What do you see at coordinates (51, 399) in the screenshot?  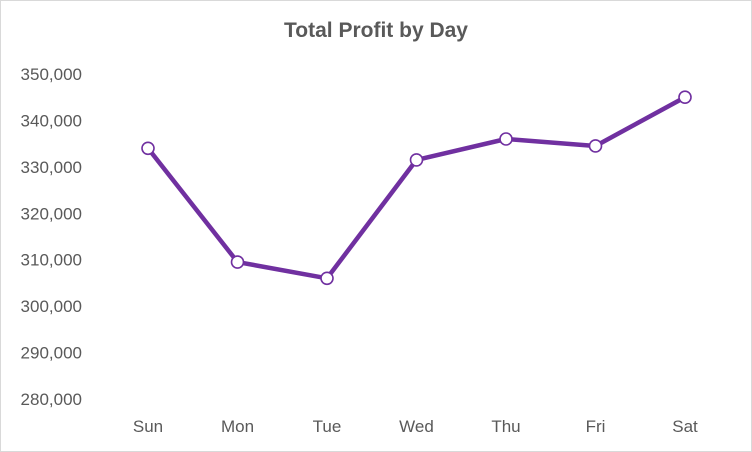 I see `y-tick-label: 280,000` at bounding box center [51, 399].